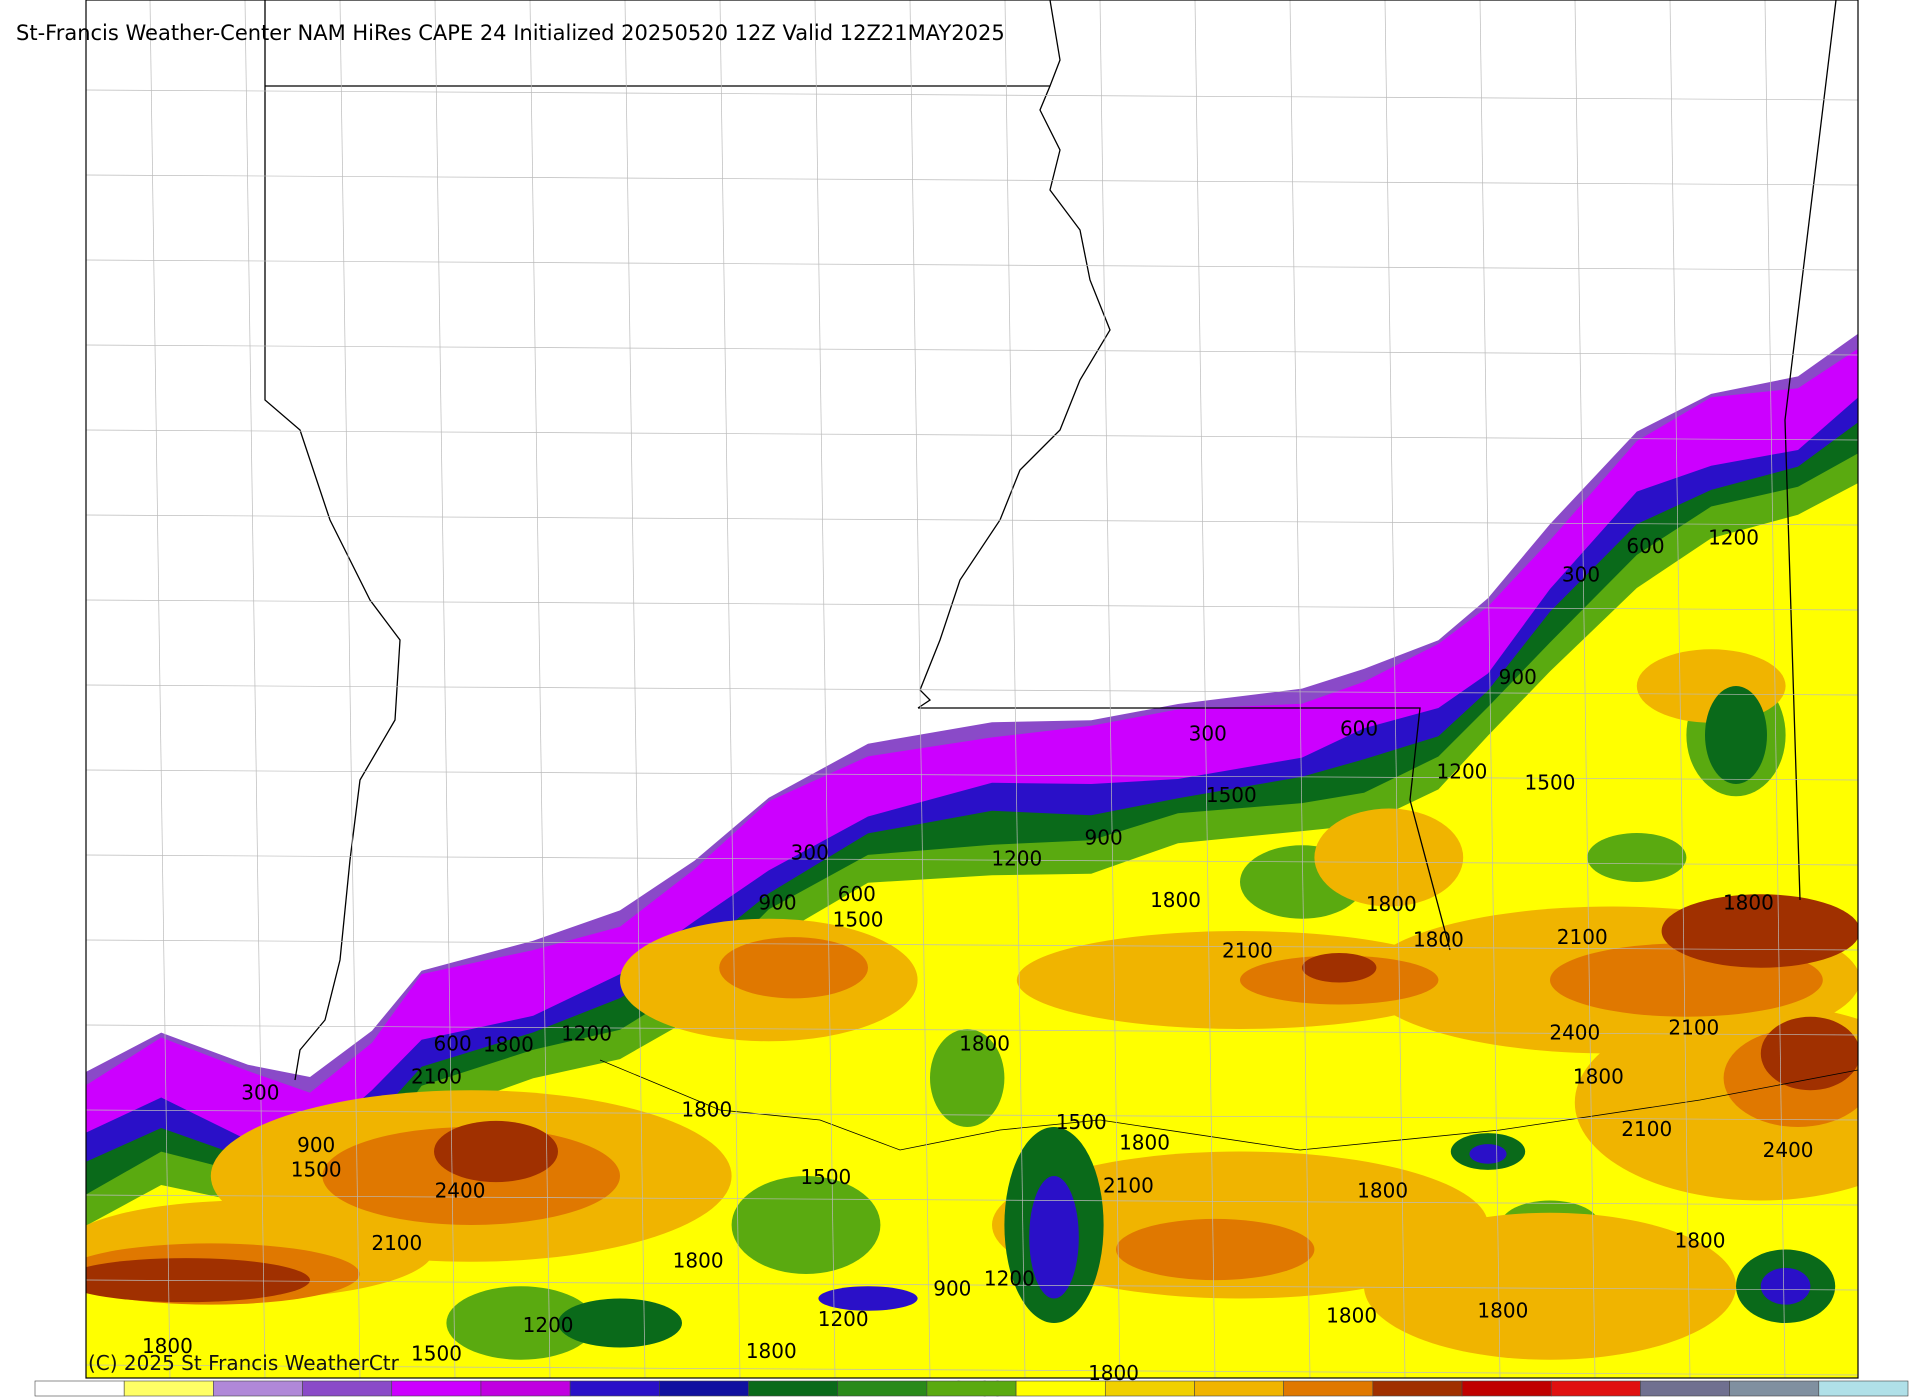 This screenshot has width=1920, height=1400. Describe the element at coordinates (1014, 397) in the screenshot. I see `river-border` at that location.